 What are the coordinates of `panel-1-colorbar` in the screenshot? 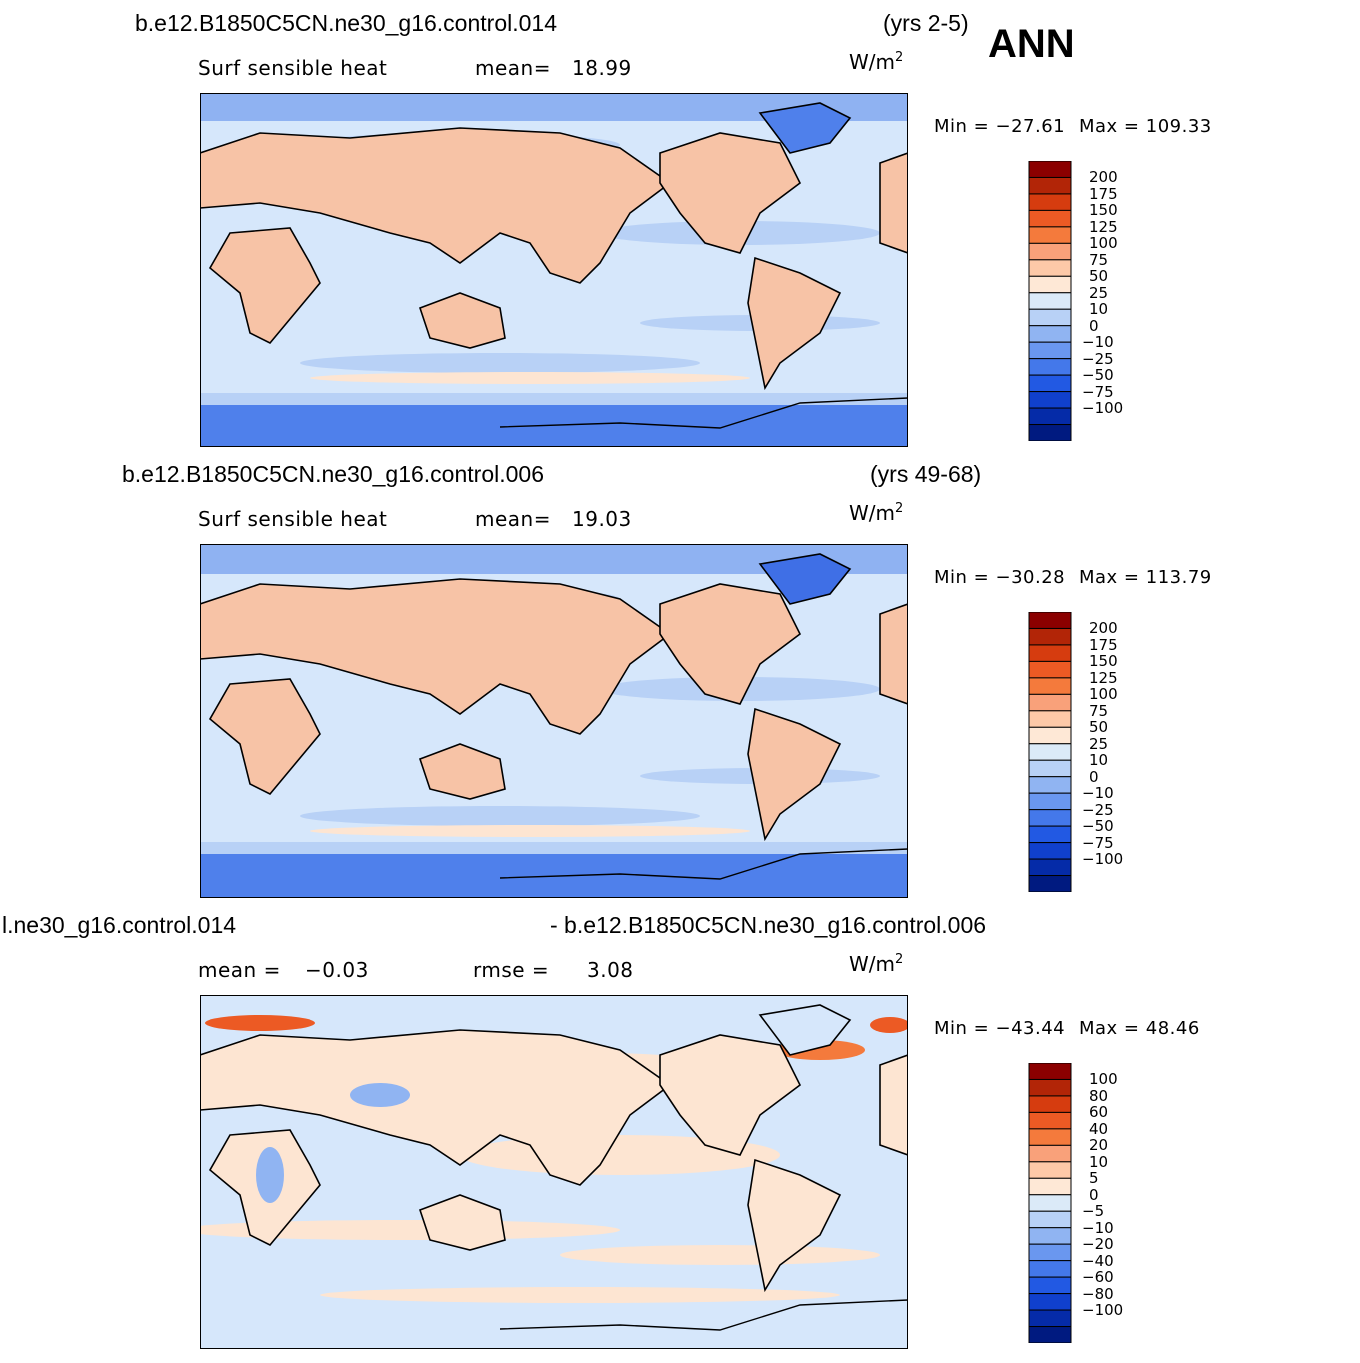 It's located at (1050, 301).